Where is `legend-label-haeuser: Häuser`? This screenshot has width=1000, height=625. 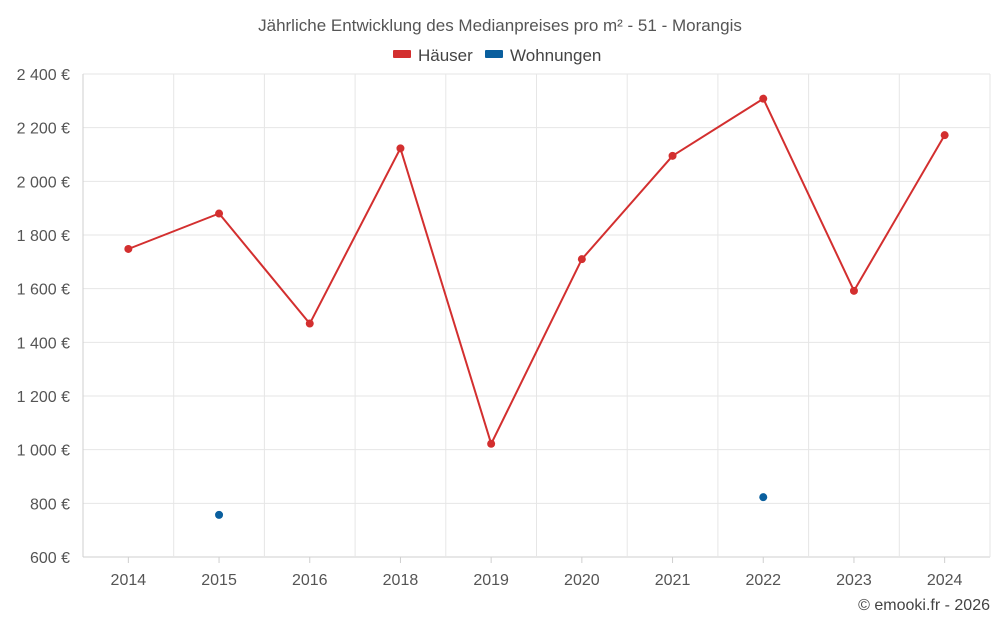 legend-label-haeuser: Häuser is located at coordinates (445, 55).